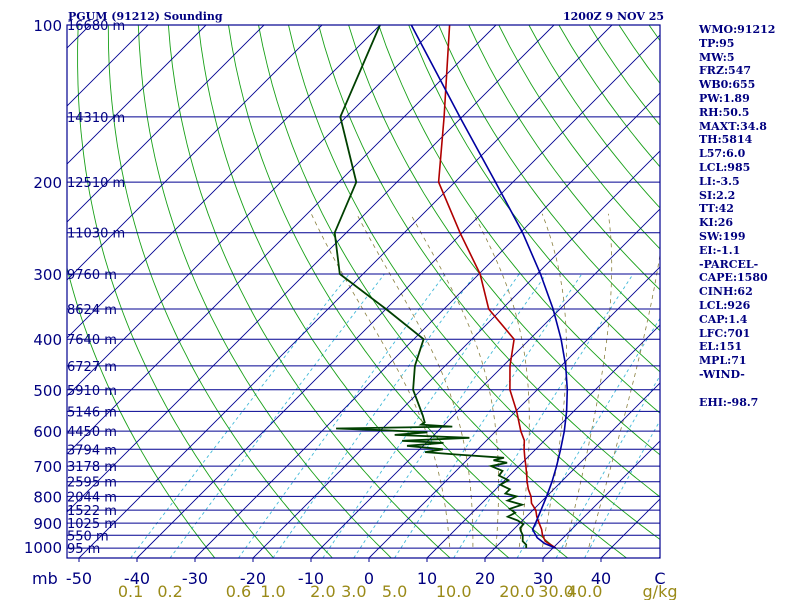 This screenshot has height=600, width=800. Describe the element at coordinates (517, 591) in the screenshot. I see `mixing-ratio-label: 20.0` at that location.